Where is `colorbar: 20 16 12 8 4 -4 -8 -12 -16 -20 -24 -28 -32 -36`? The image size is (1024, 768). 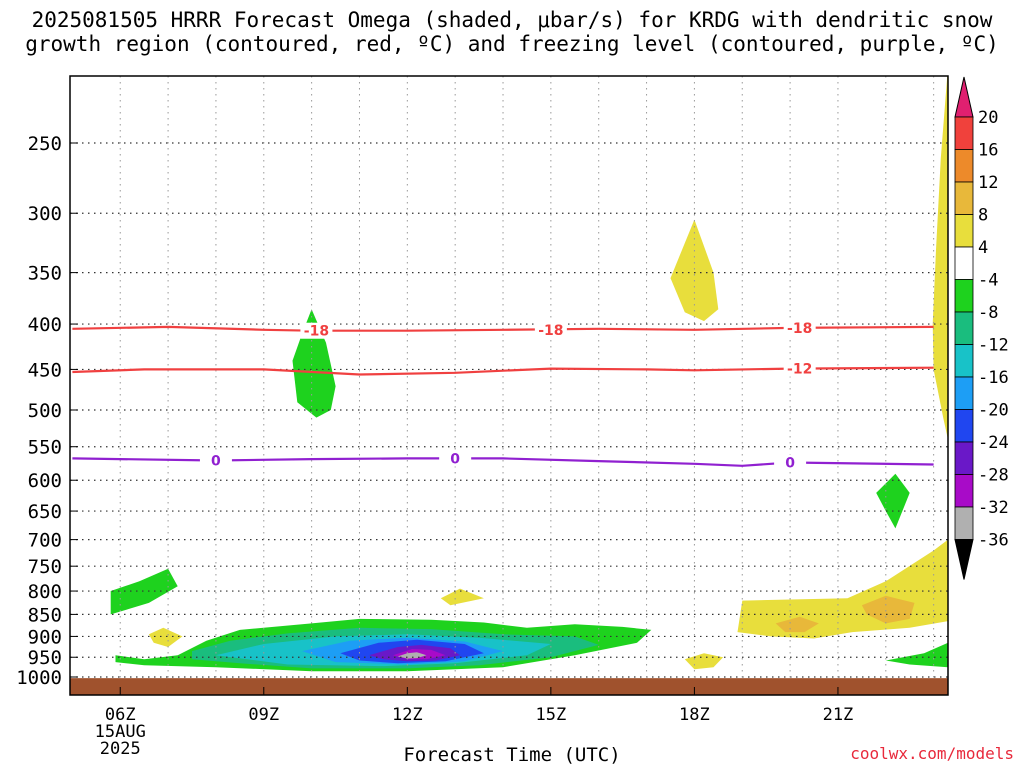
colorbar: 20 16 12 8 4 -4 -8 -12 -16 -20 -24 -28 -32 -36 is located at coordinates (981, 328).